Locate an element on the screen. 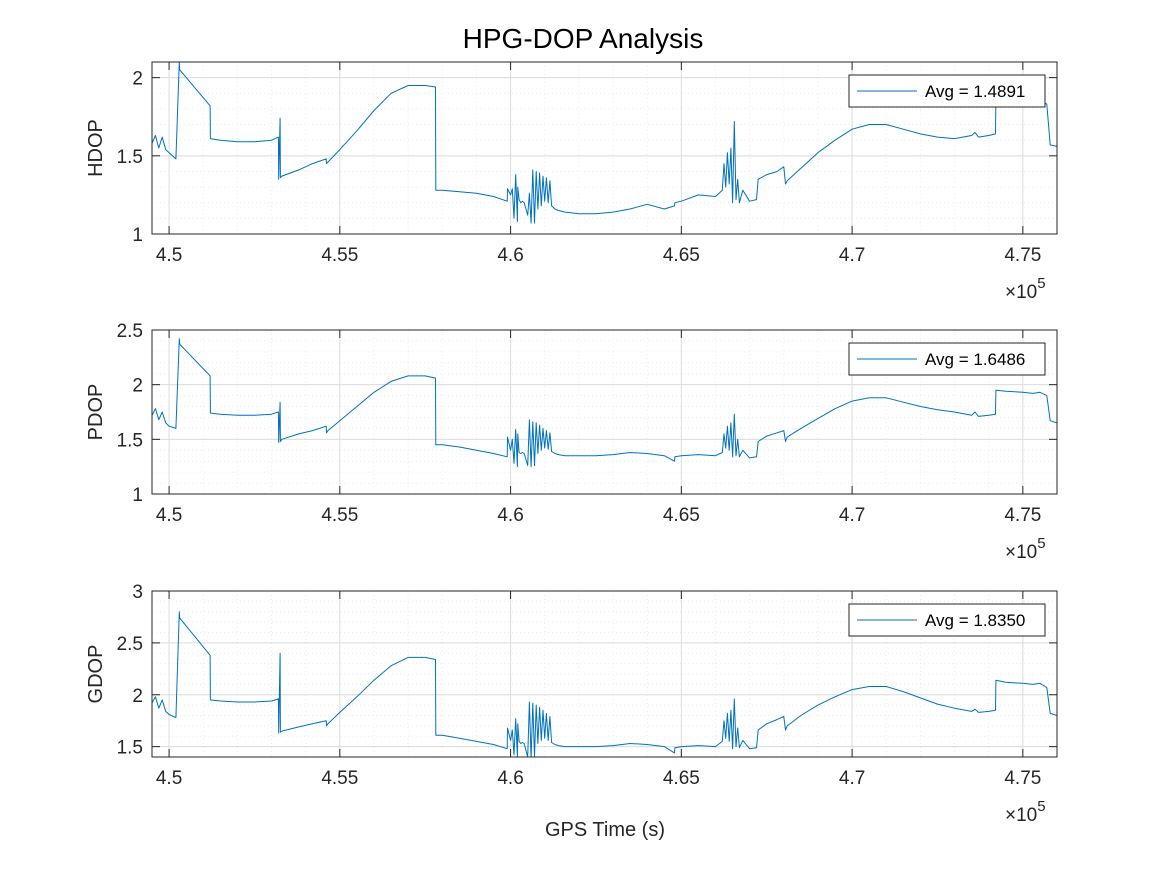  legend-label: Avg = 1.8350 is located at coordinates (975, 620).